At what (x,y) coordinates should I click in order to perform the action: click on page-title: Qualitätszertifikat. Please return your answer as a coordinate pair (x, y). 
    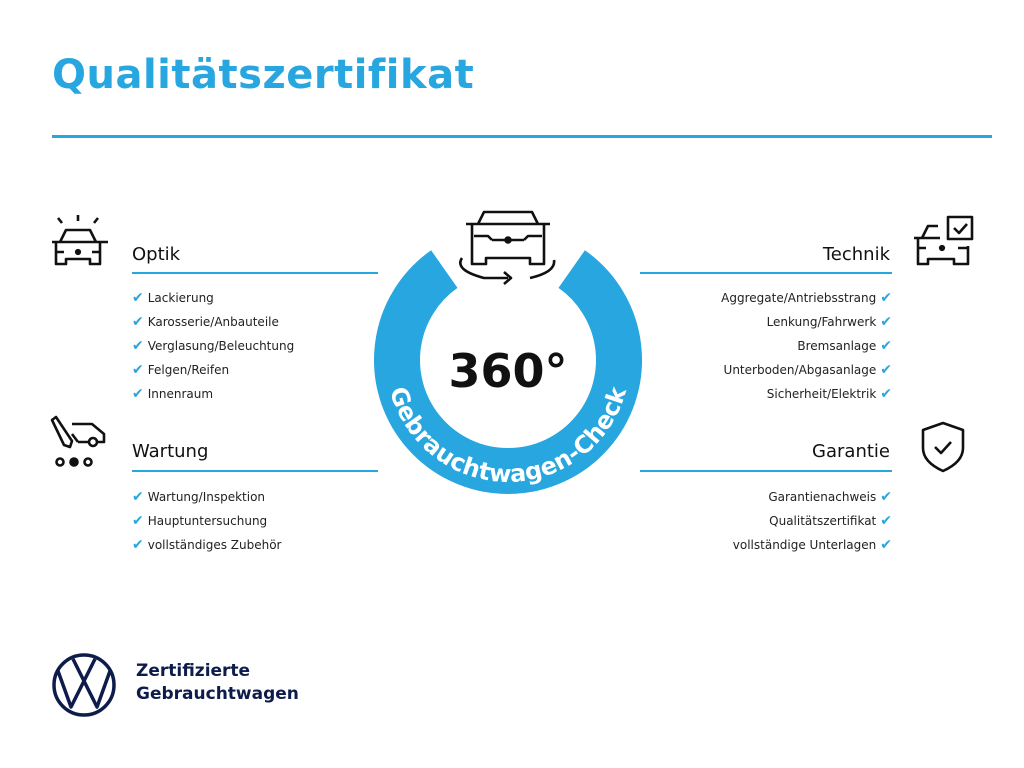
    Looking at the image, I should click on (263, 75).